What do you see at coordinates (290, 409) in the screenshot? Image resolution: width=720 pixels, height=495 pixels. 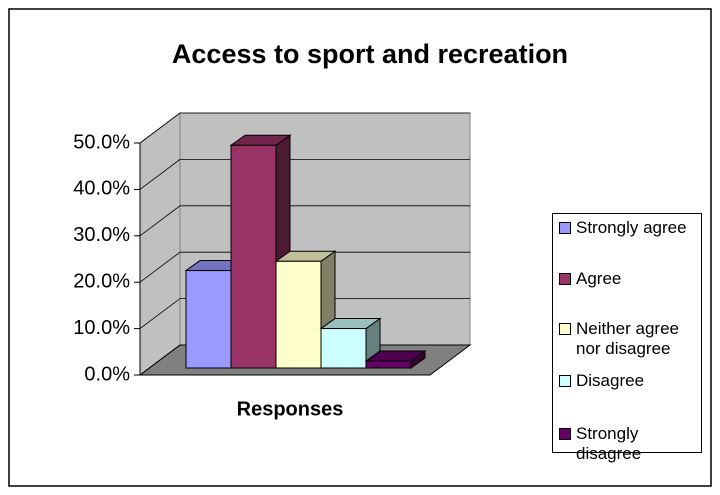 I see `x-tick-label: Responses` at bounding box center [290, 409].